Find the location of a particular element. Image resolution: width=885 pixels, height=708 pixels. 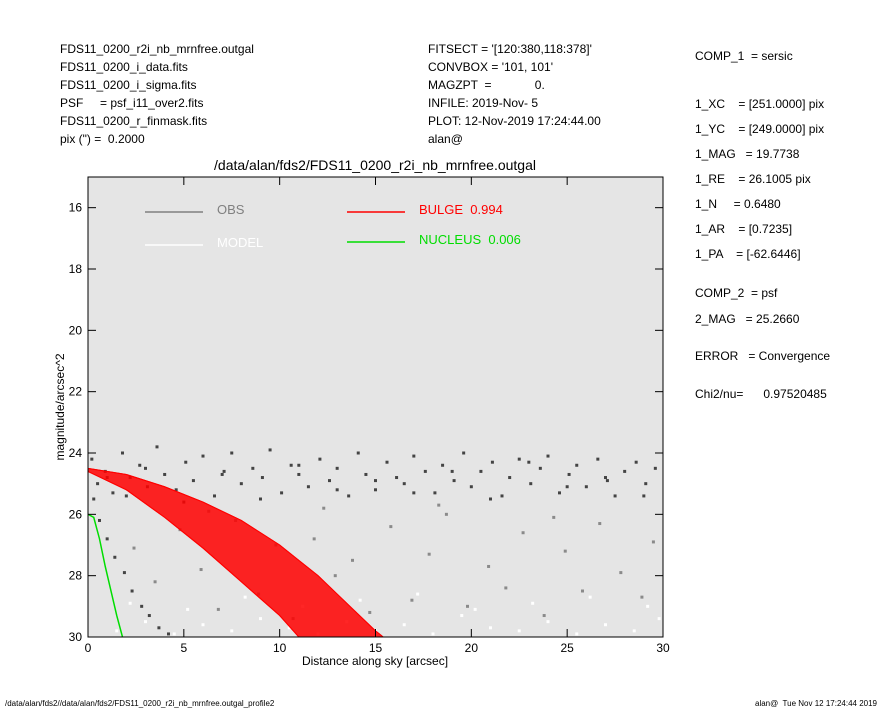

x-tick-label: 30 is located at coordinates (663, 648).